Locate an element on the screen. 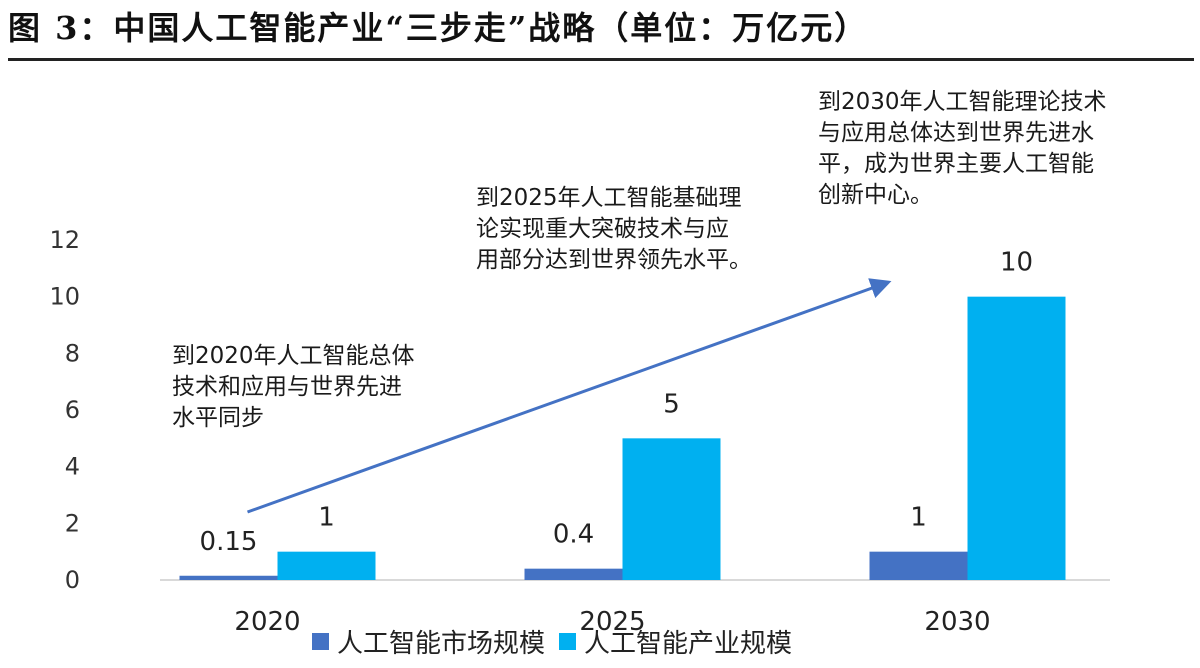 This screenshot has height=668, width=1200. chart-title: 图 3：中国人工智能产业“三步走”战略（单位：万亿元） is located at coordinates (438, 28).